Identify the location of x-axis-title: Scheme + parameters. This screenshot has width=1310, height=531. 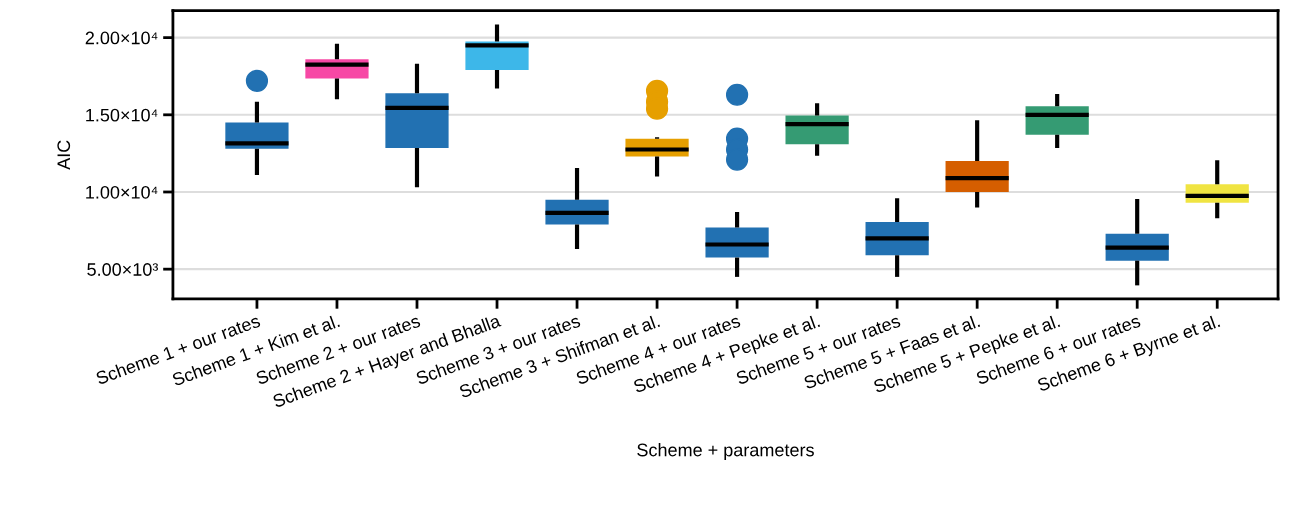
(725, 451).